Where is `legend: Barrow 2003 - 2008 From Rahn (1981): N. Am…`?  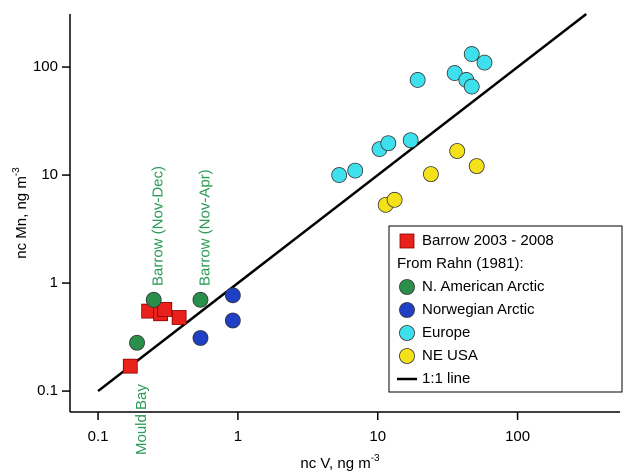
legend: Barrow 2003 - 2008 From Rahn (1981): N. Am… is located at coordinates (505, 309).